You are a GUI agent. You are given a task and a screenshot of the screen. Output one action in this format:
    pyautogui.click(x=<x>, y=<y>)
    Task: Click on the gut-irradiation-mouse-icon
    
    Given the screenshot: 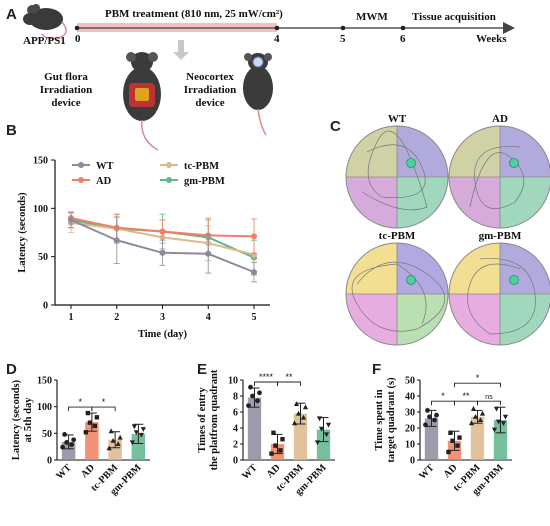 What is the action you would take?
    pyautogui.click(x=142, y=101)
    